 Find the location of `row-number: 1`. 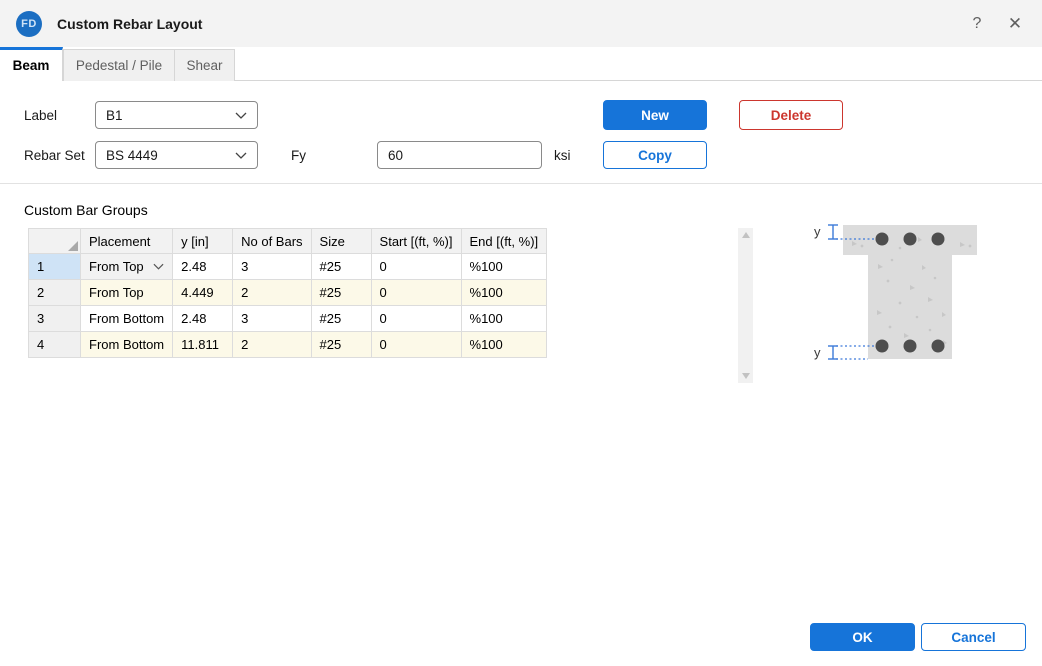

row-number: 1 is located at coordinates (54, 266).